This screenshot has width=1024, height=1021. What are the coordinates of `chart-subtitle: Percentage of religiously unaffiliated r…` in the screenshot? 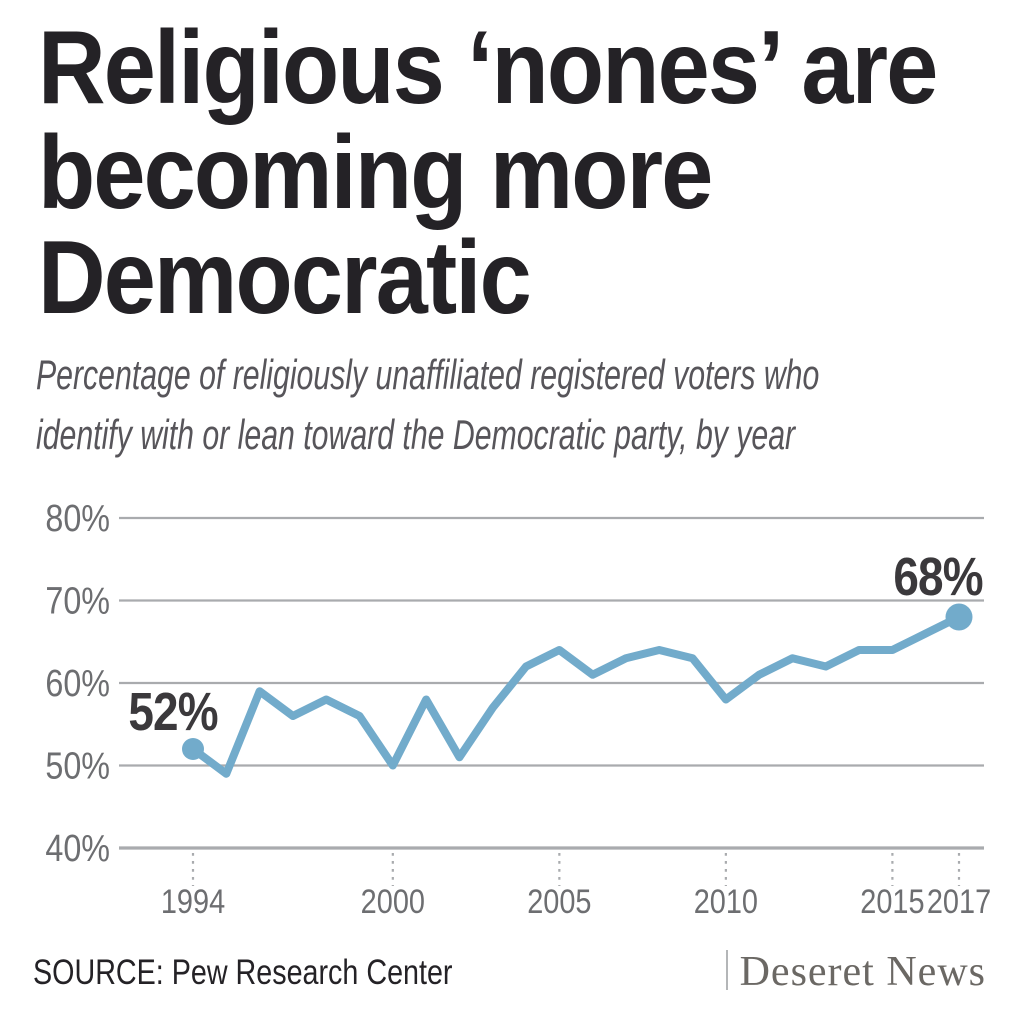 It's located at (530, 405).